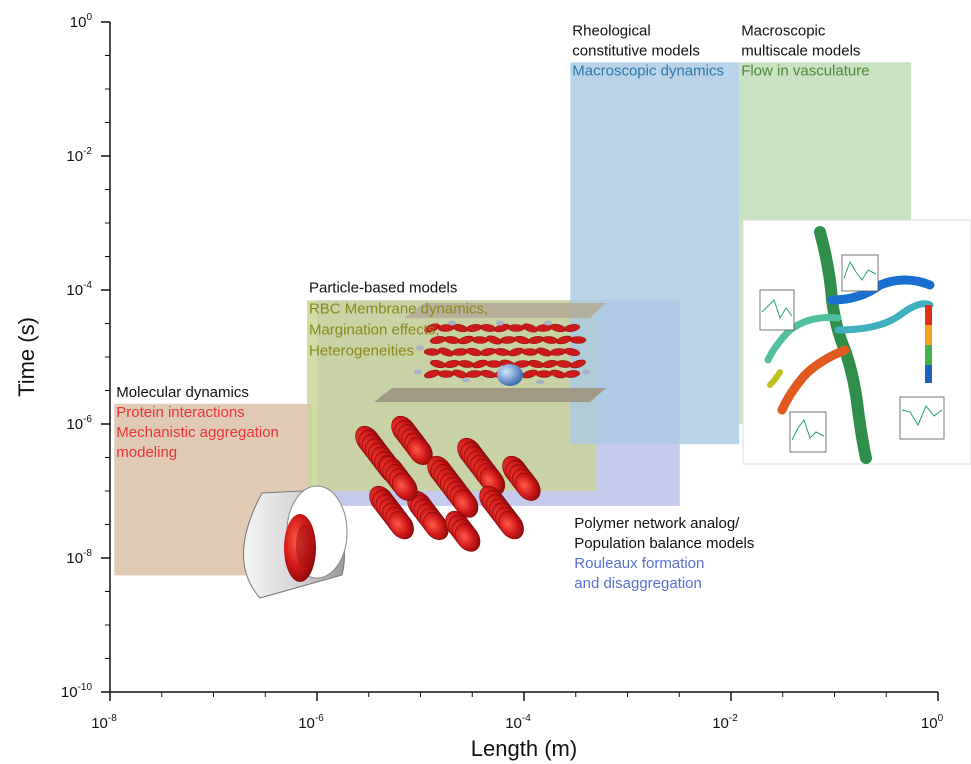 The width and height of the screenshot is (971, 764). Describe the element at coordinates (932, 722) in the screenshot. I see `x-tick-label: 10⁰` at that location.